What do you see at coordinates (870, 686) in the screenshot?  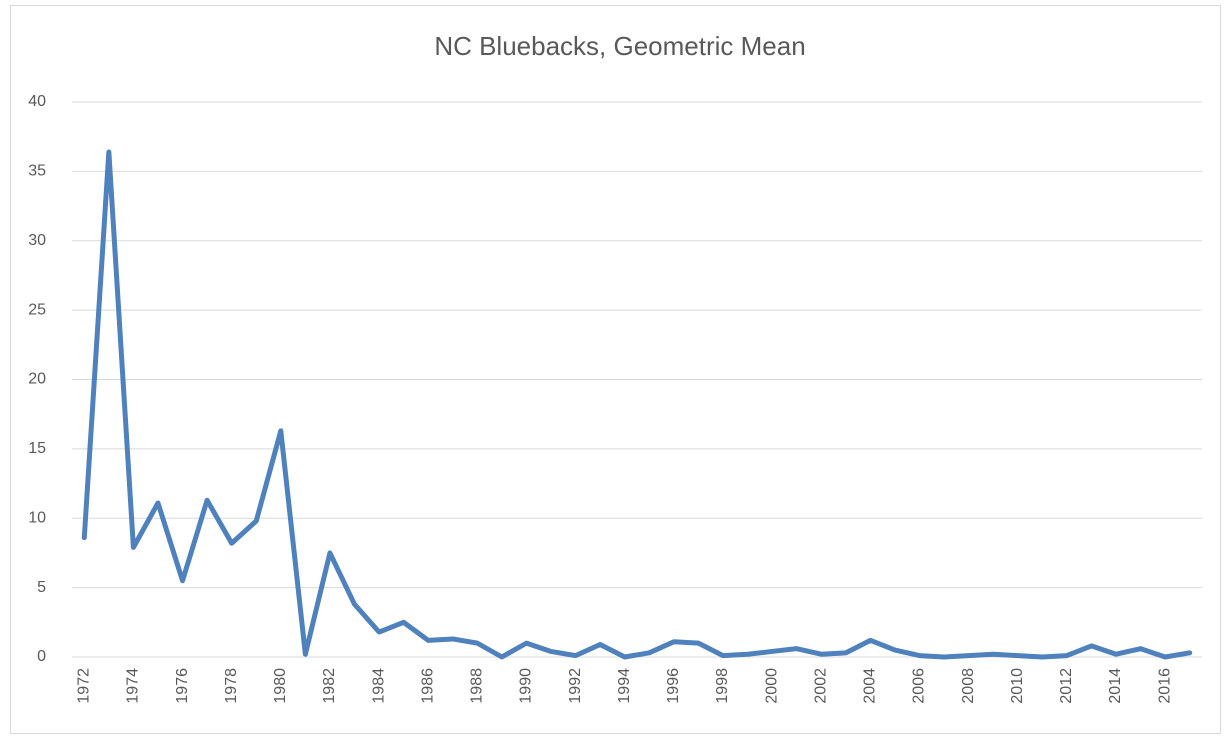 I see `x-tick-label: 2004` at bounding box center [870, 686].